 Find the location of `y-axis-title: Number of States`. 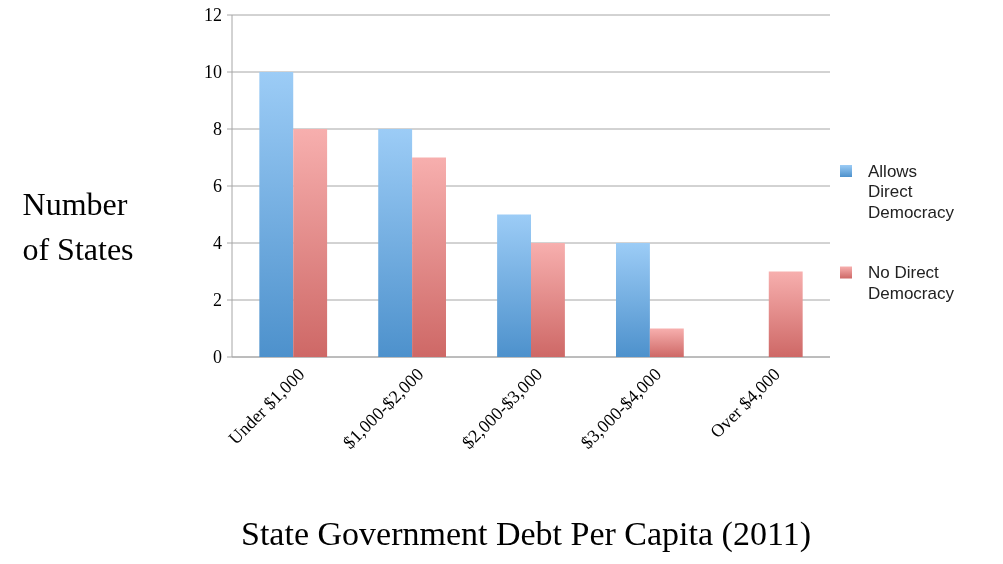

y-axis-title: Number of States is located at coordinates (78, 226).